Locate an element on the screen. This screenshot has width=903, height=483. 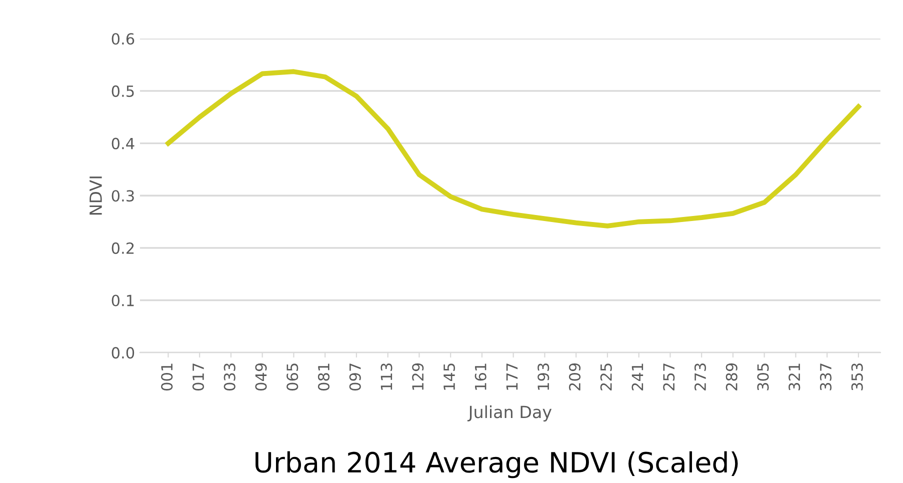
x-tick-label: 193 is located at coordinates (544, 377).